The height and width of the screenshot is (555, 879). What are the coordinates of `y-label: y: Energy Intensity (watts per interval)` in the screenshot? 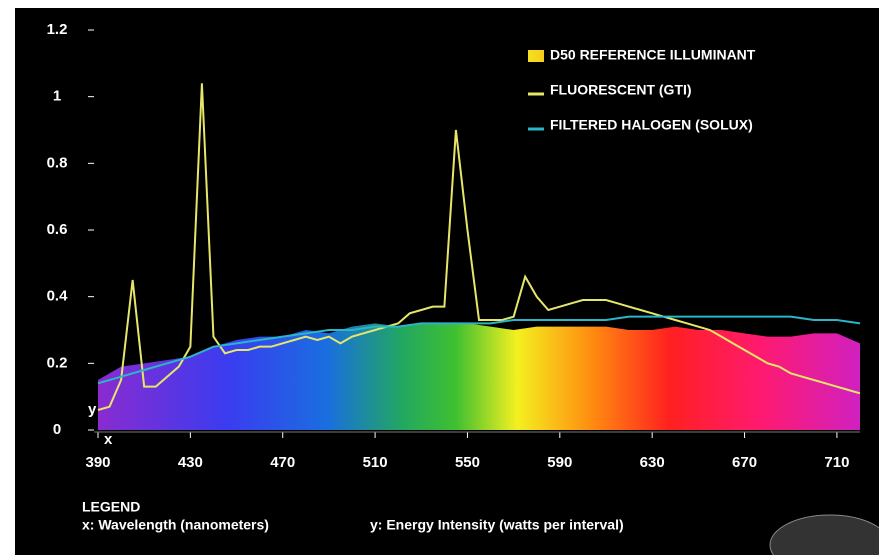 It's located at (497, 525).